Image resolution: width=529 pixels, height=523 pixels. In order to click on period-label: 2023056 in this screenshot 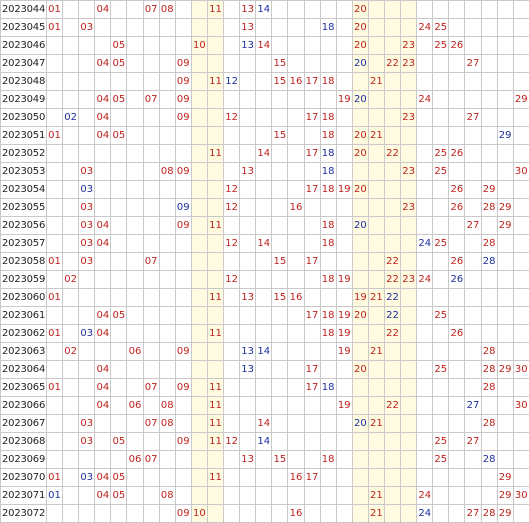, I will do `click(24, 226)`.